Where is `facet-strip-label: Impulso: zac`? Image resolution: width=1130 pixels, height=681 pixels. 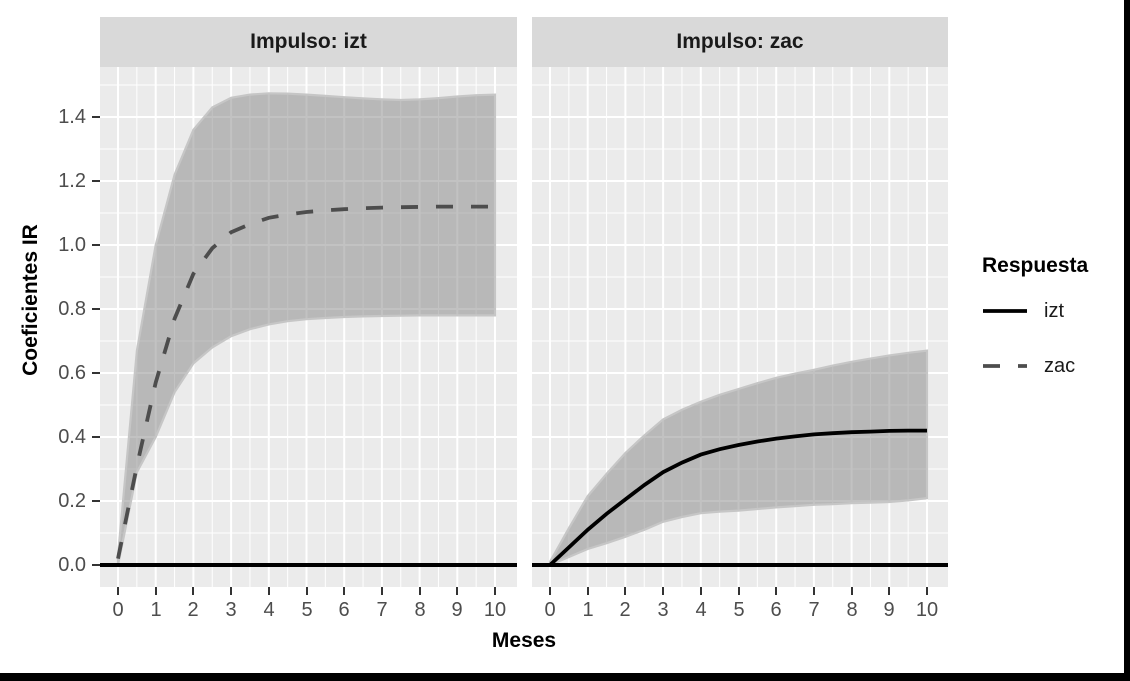
facet-strip-label: Impulso: zac is located at coordinates (740, 41).